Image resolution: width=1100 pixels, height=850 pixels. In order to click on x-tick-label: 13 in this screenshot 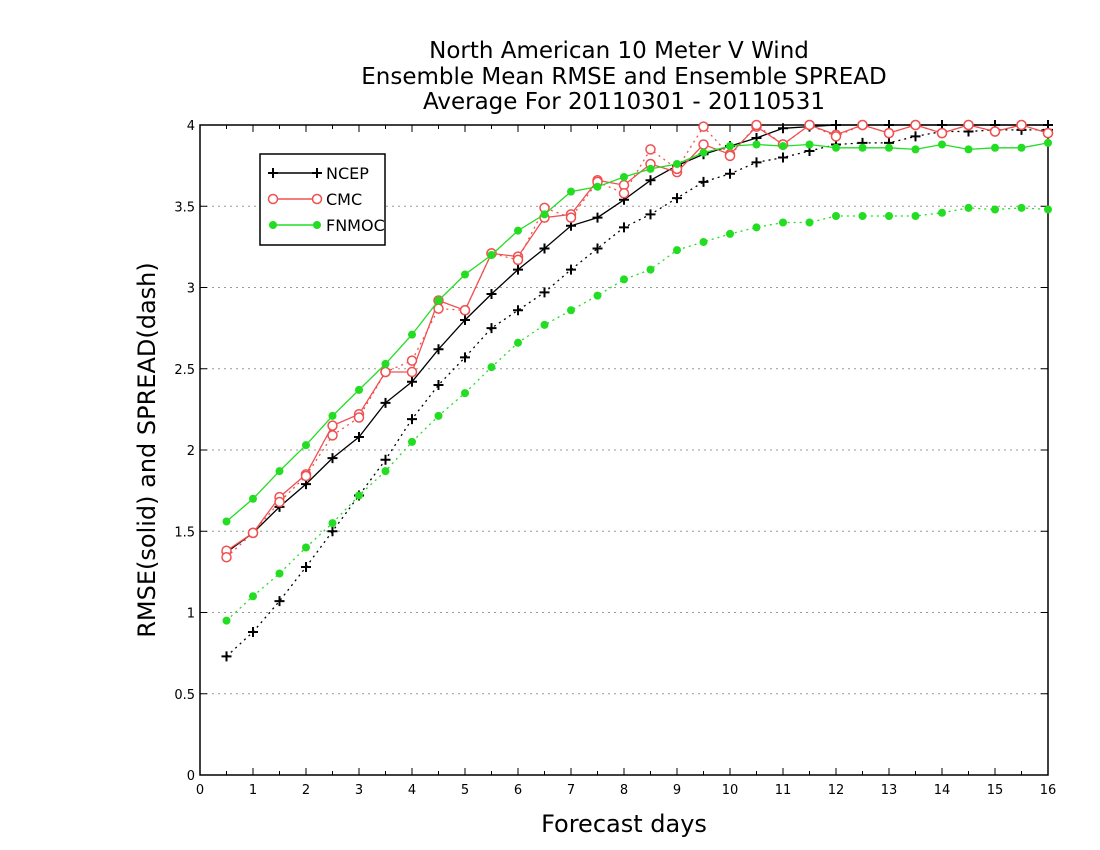, I will do `click(889, 790)`.